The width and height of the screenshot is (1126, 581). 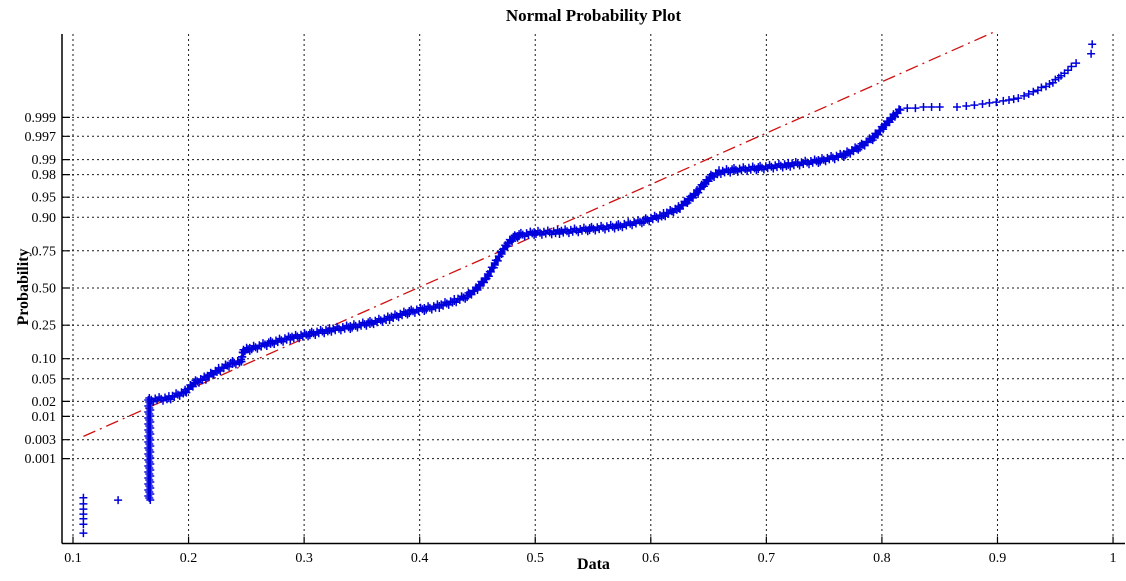 What do you see at coordinates (44, 160) in the screenshot?
I see `y-tick-label: 0.99` at bounding box center [44, 160].